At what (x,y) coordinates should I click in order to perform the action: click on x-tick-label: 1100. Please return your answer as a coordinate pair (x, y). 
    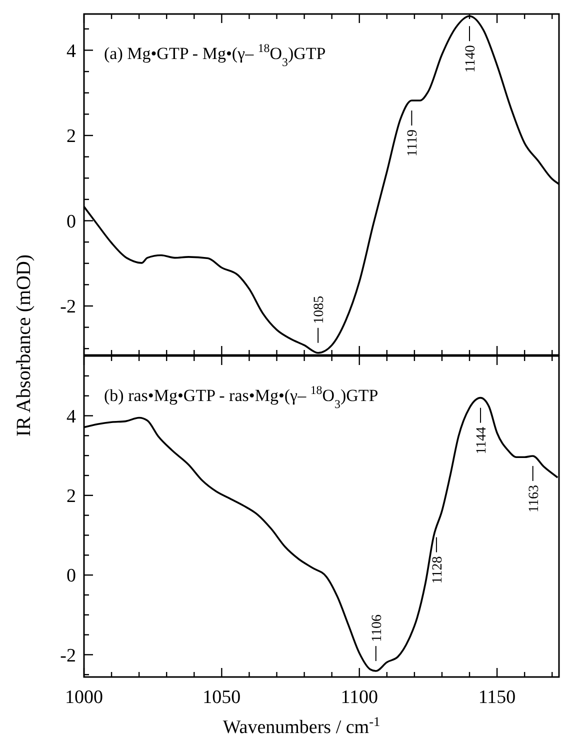
    Looking at the image, I should click on (359, 697).